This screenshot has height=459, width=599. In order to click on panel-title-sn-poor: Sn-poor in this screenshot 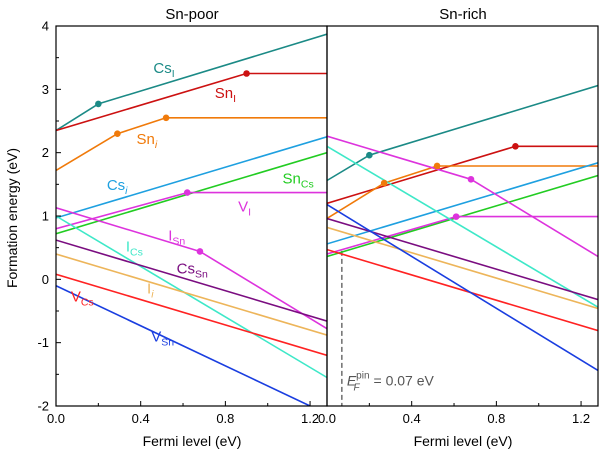, I will do `click(191, 14)`.